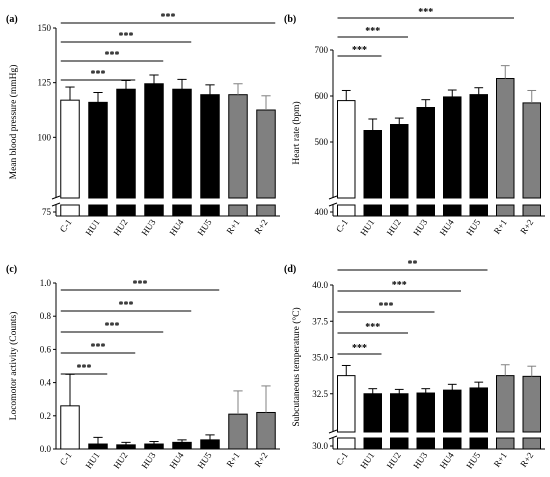 This screenshot has width=550, height=477. What do you see at coordinates (13, 122) in the screenshot?
I see `y-axis-label: Mean blood pressure (mmHg)` at bounding box center [13, 122].